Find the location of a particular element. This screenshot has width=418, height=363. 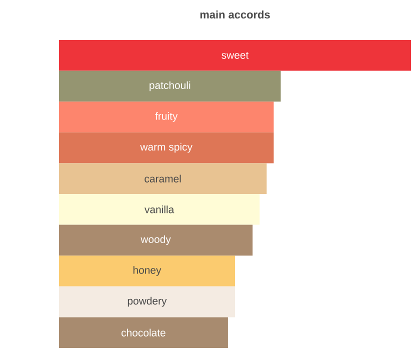

y-tick-label: caramel is located at coordinates (162, 178).